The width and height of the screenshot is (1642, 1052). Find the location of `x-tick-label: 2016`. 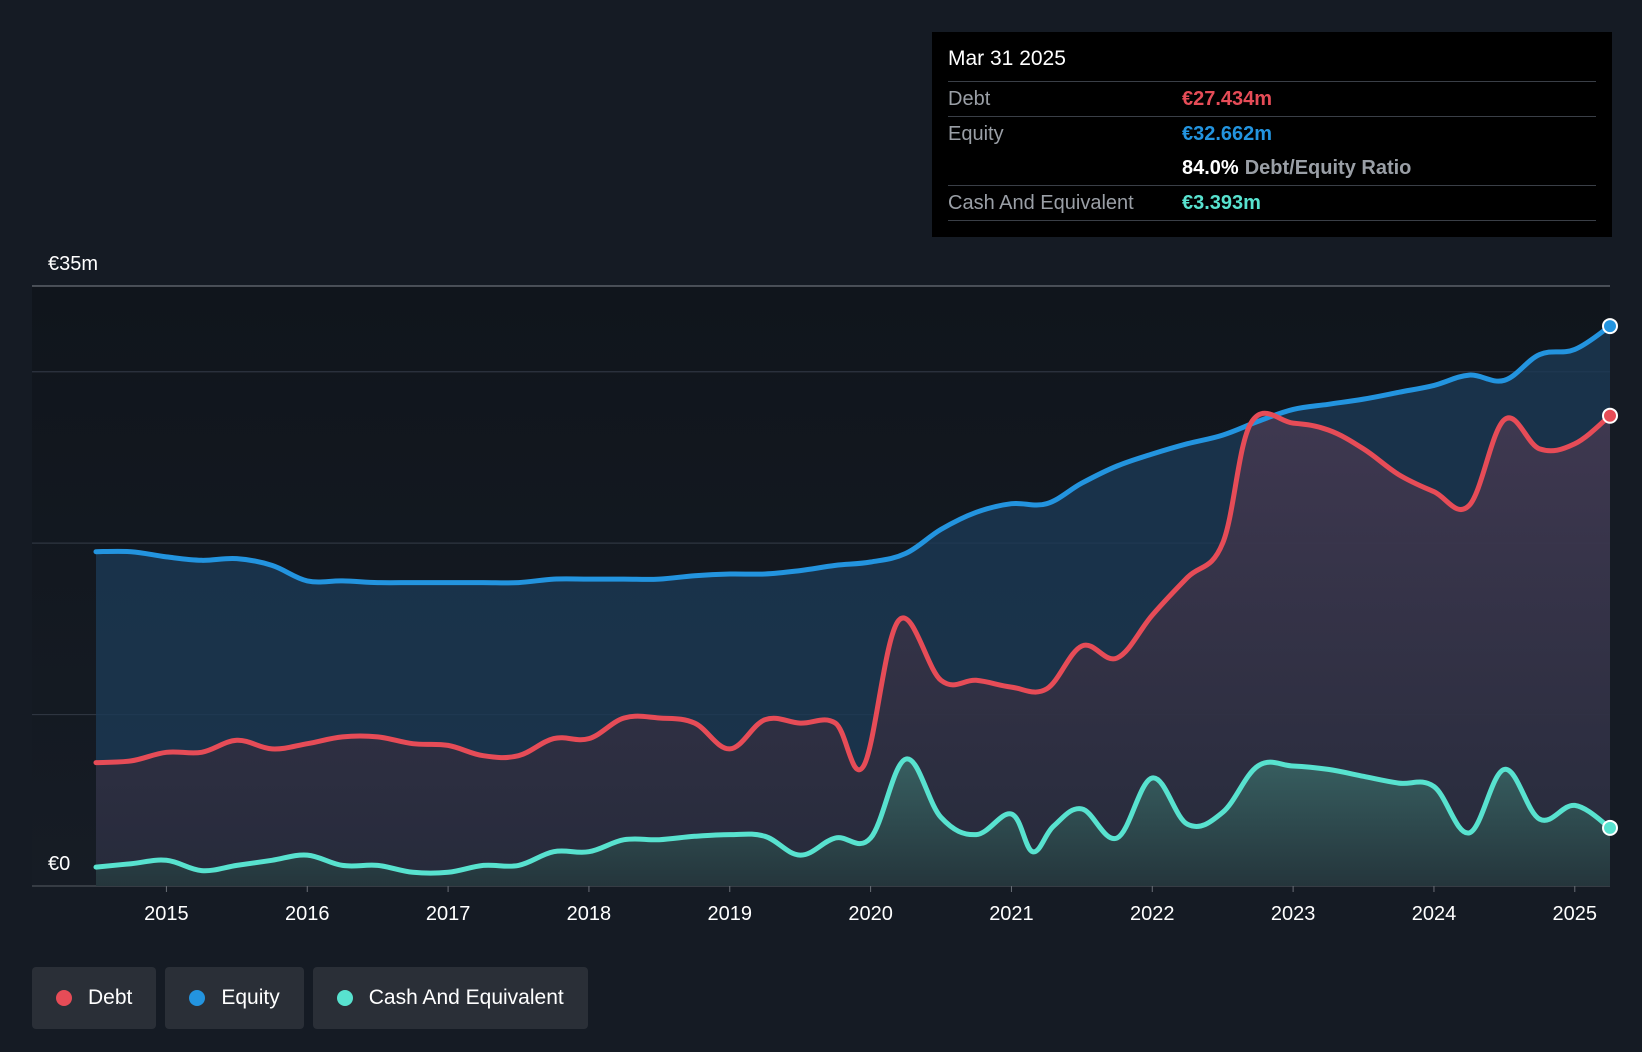

x-tick-label: 2016 is located at coordinates (307, 914).